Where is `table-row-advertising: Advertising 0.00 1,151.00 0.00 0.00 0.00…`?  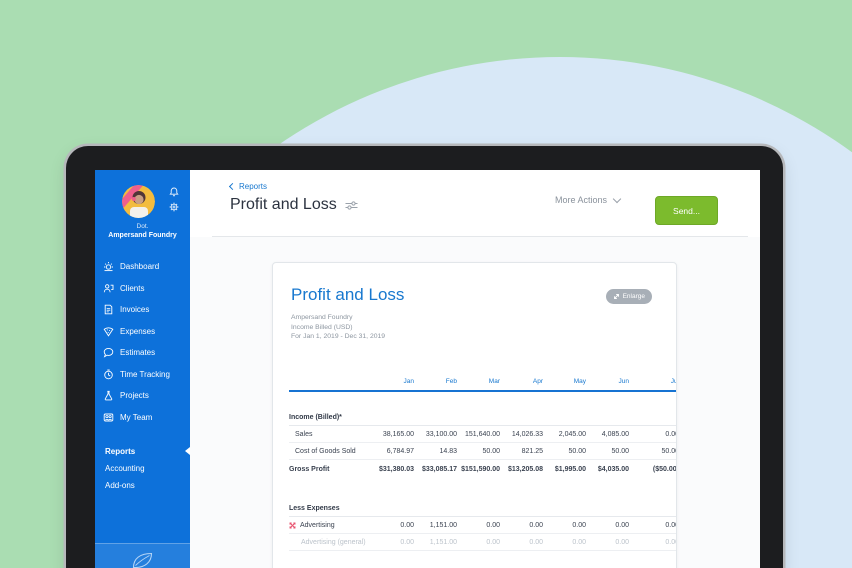
table-row-advertising: Advertising 0.00 1,151.00 0.00 0.00 0.00… is located at coordinates (482, 525).